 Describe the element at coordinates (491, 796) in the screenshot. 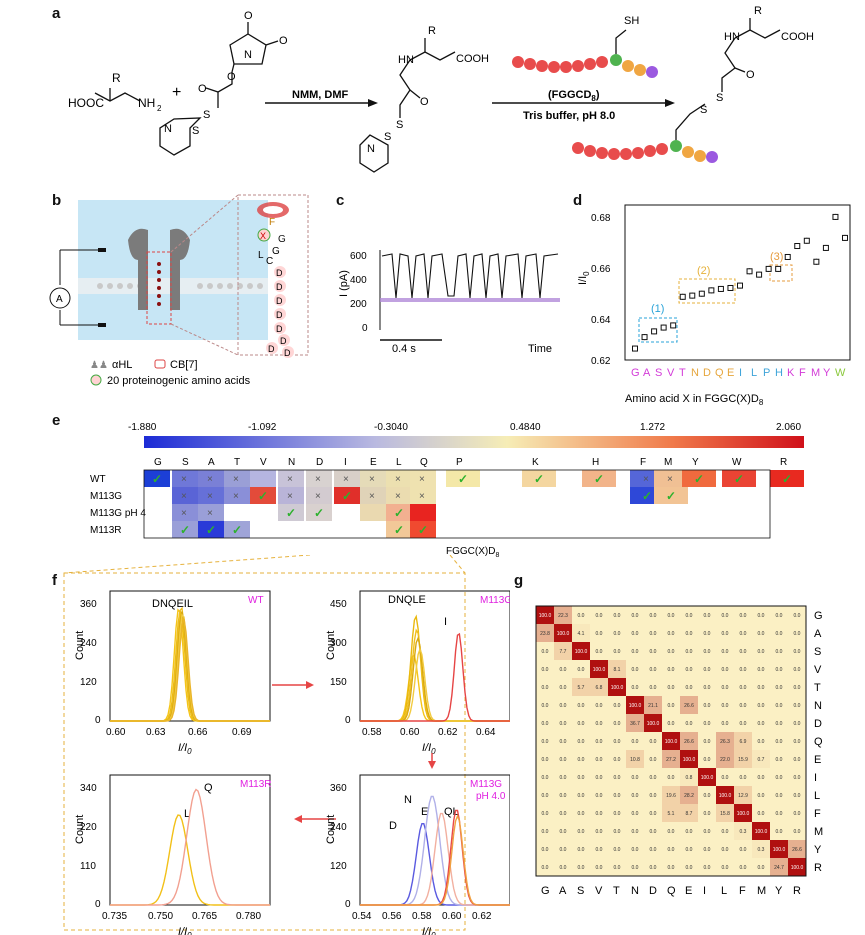

I see `svg-text: pH 4.0` at that location.